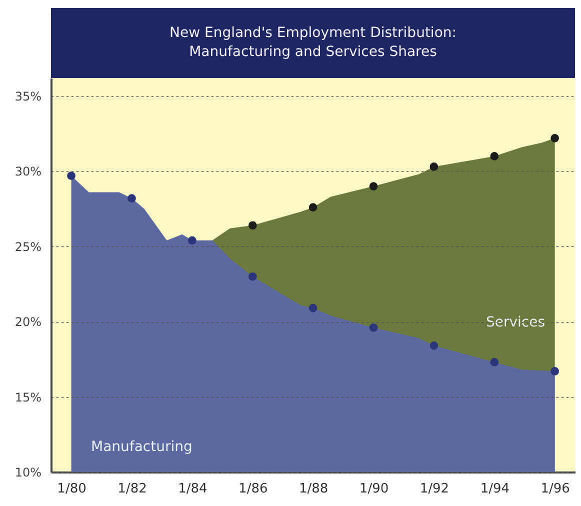 The image size is (581, 506). What do you see at coordinates (193, 489) in the screenshot?
I see `x-tick-label: 1/84` at bounding box center [193, 489].